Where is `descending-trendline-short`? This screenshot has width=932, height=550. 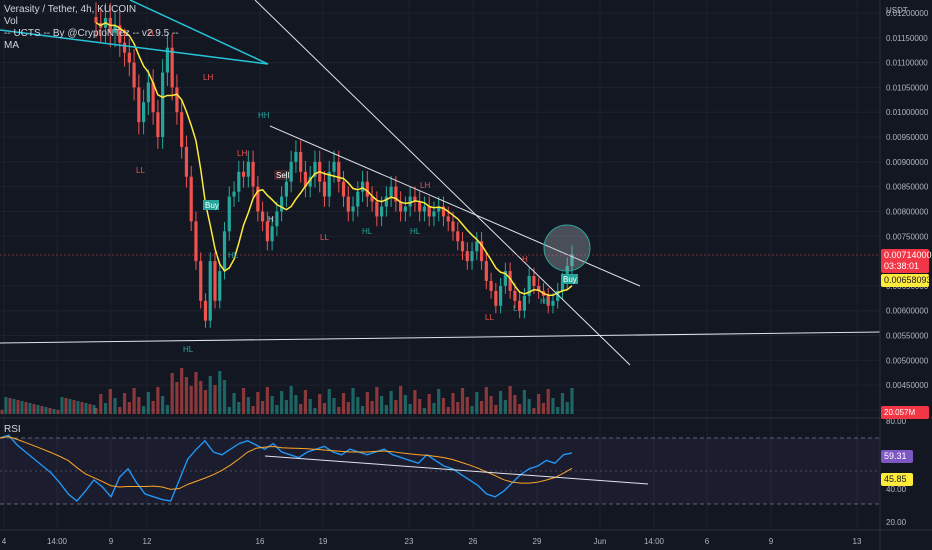
descending-trendline-short is located at coordinates (455, 206).